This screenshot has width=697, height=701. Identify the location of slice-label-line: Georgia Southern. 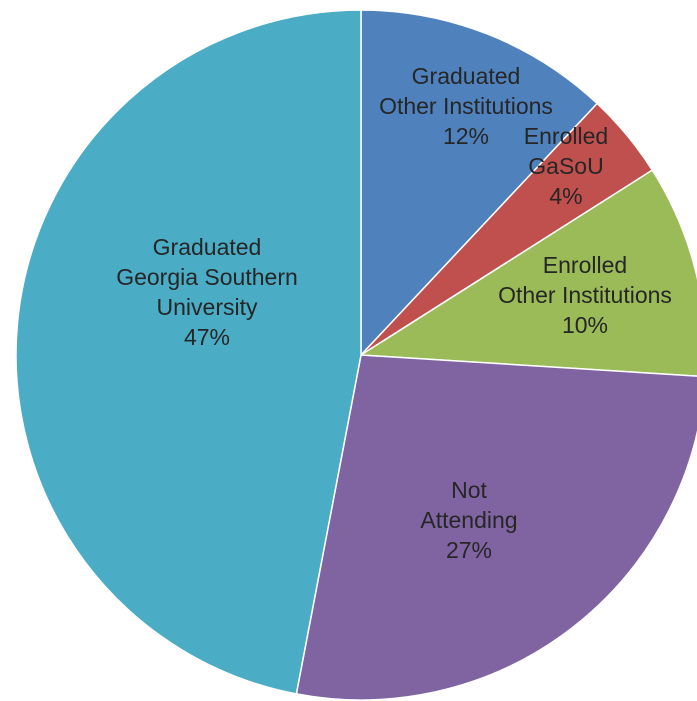
(207, 277).